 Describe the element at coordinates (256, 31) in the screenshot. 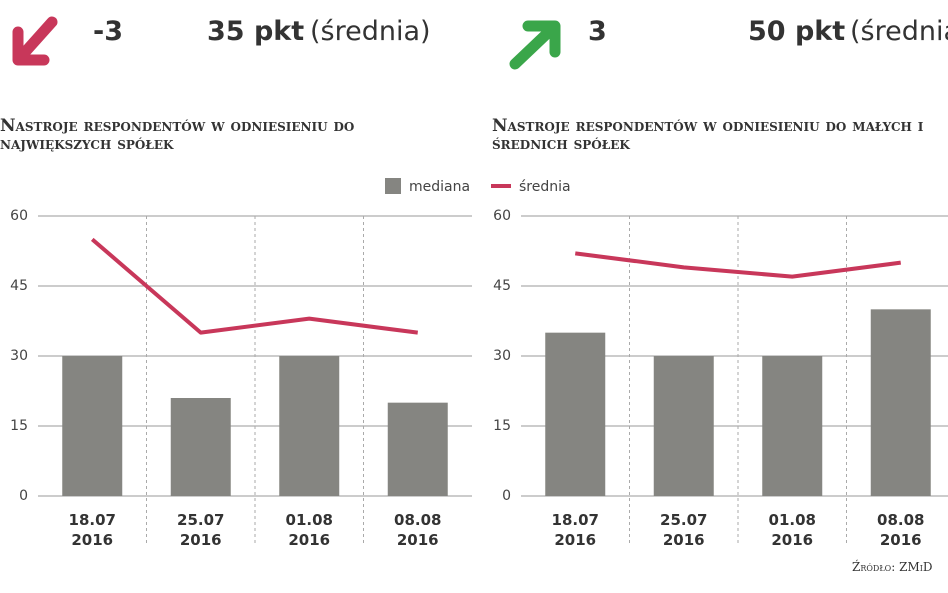

I see `value-left: 35 pkt` at that location.